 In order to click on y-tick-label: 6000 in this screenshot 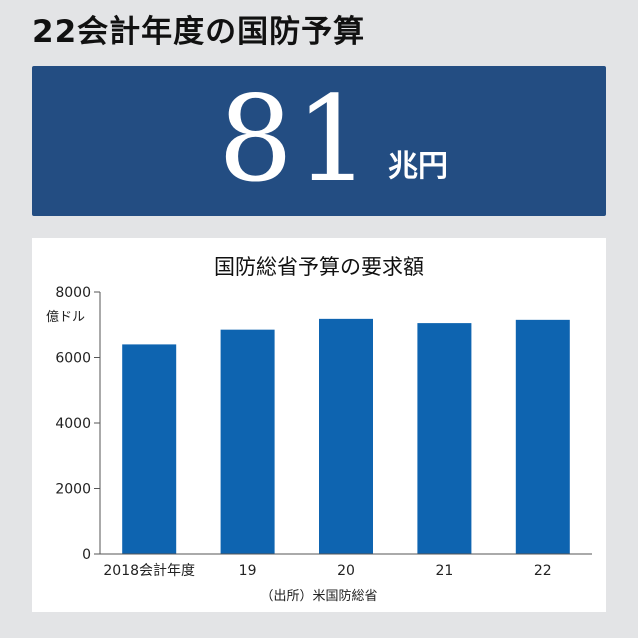, I will do `click(73, 359)`.